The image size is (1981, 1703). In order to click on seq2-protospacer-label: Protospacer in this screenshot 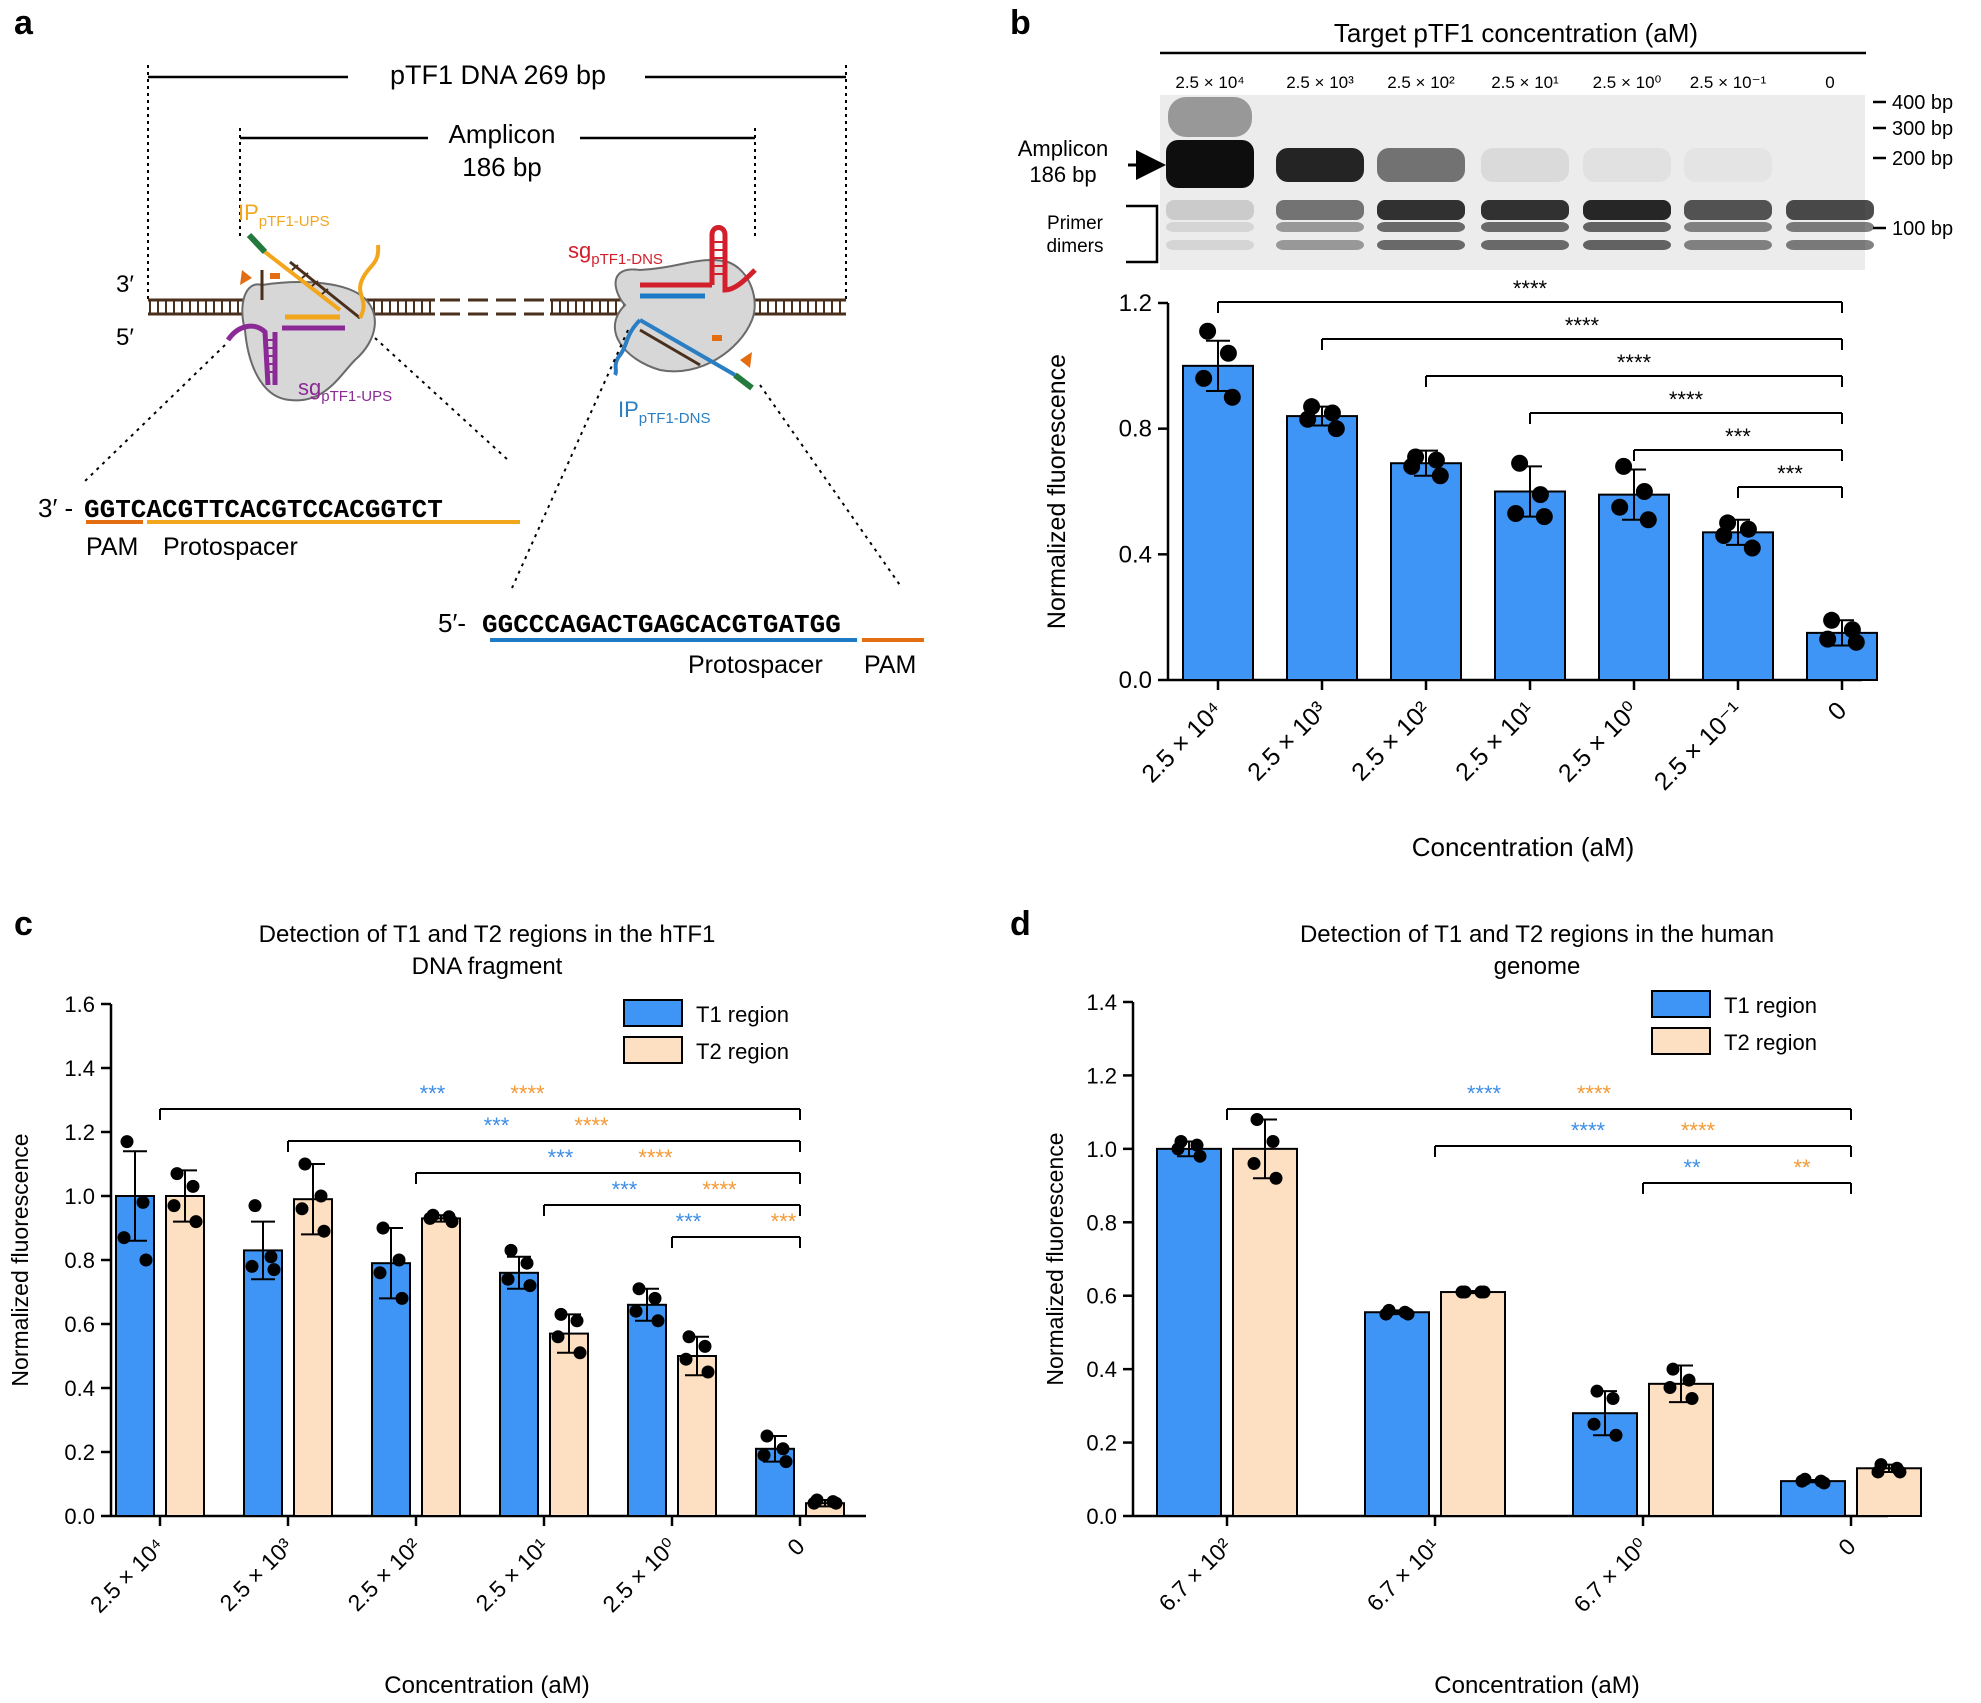, I will do `click(755, 665)`.